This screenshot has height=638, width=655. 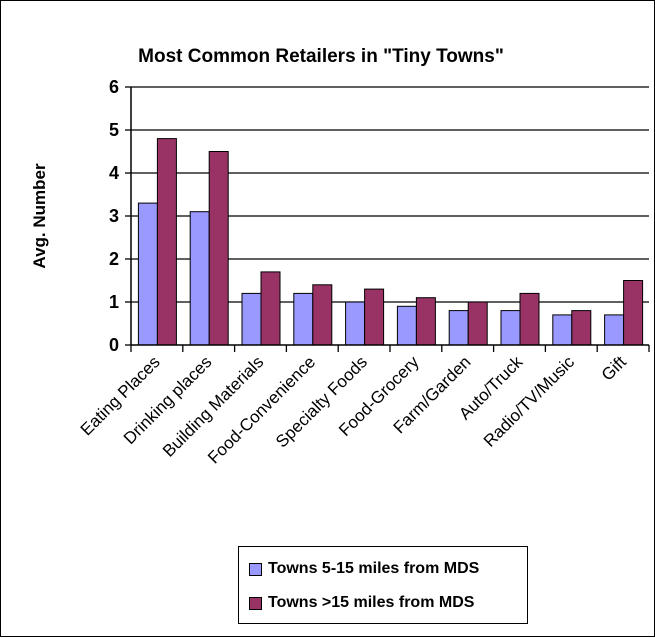 I want to click on legend-item-series-1: Towns 5-15 miles from MDS, so click(x=364, y=569).